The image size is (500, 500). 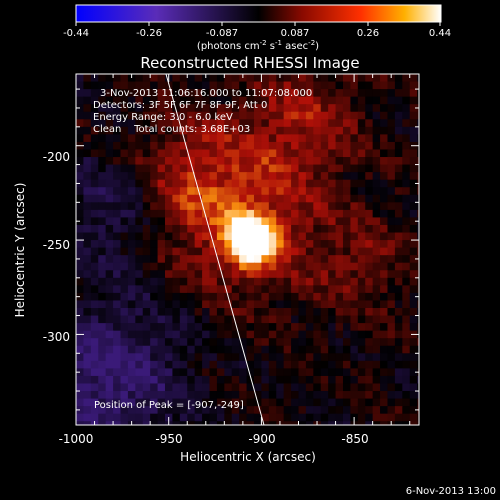 I want to click on x-tick-label: -900, so click(x=261, y=439).